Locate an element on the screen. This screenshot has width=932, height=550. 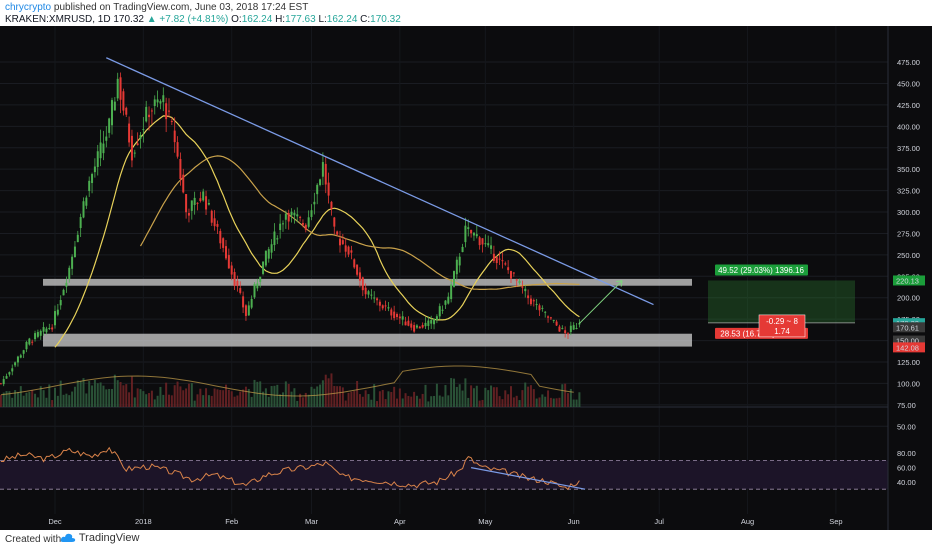
time-tick-label: Dec is located at coordinates (55, 521).